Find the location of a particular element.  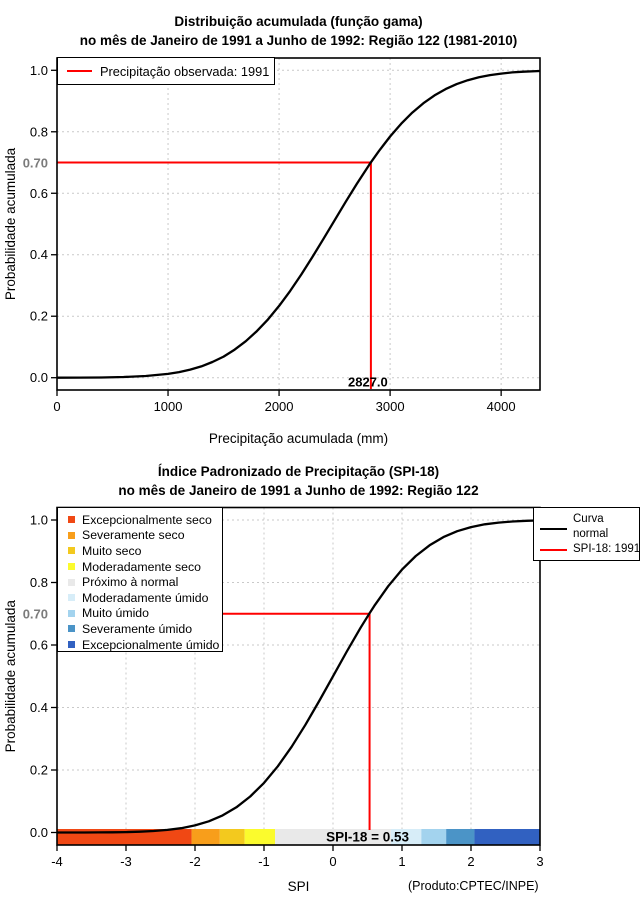

legend-item: Severamente seco is located at coordinates (140, 536).